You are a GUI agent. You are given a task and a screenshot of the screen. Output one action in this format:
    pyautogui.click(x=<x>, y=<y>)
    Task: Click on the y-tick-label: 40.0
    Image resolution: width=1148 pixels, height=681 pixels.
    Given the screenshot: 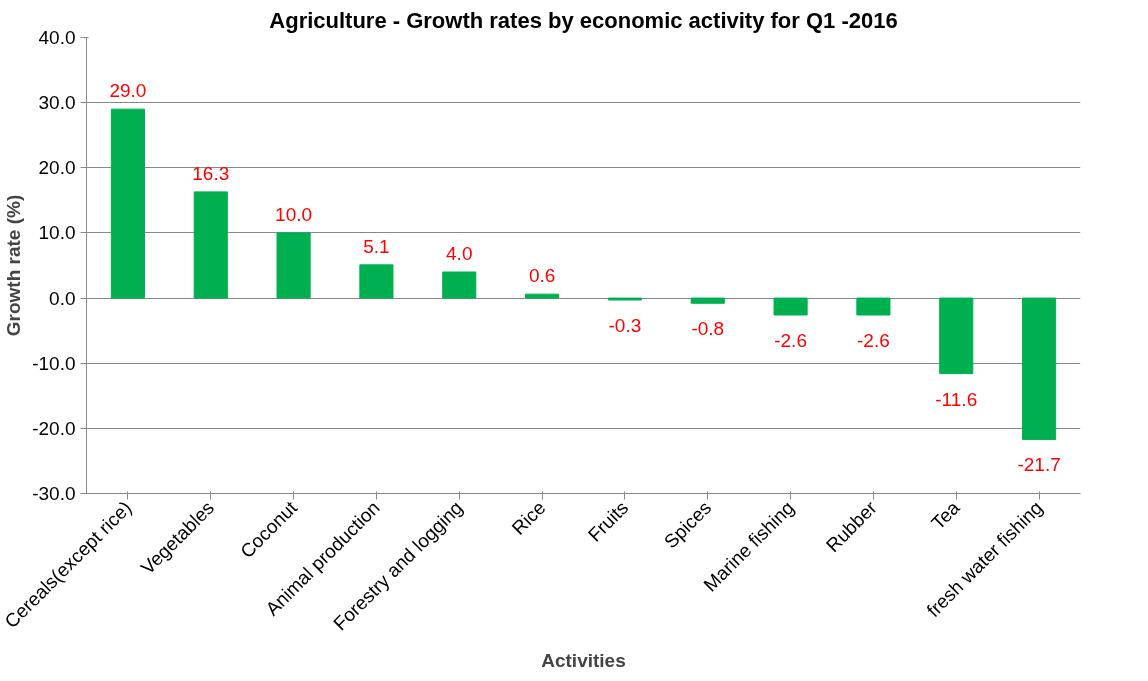 What is the action you would take?
    pyautogui.click(x=57, y=37)
    